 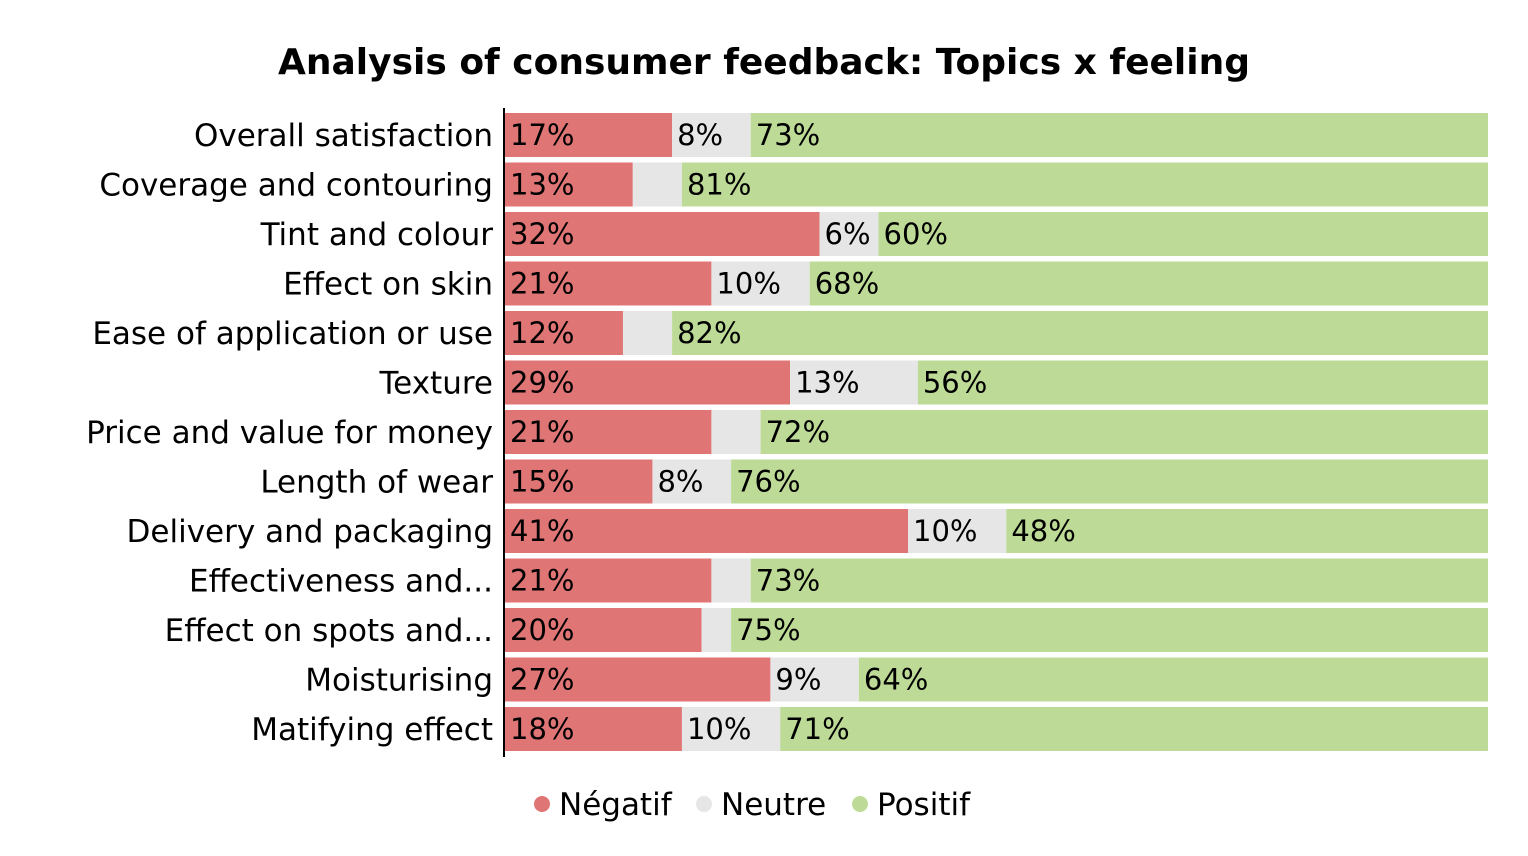 What do you see at coordinates (388, 285) in the screenshot?
I see `category-label: Effect on skin` at bounding box center [388, 285].